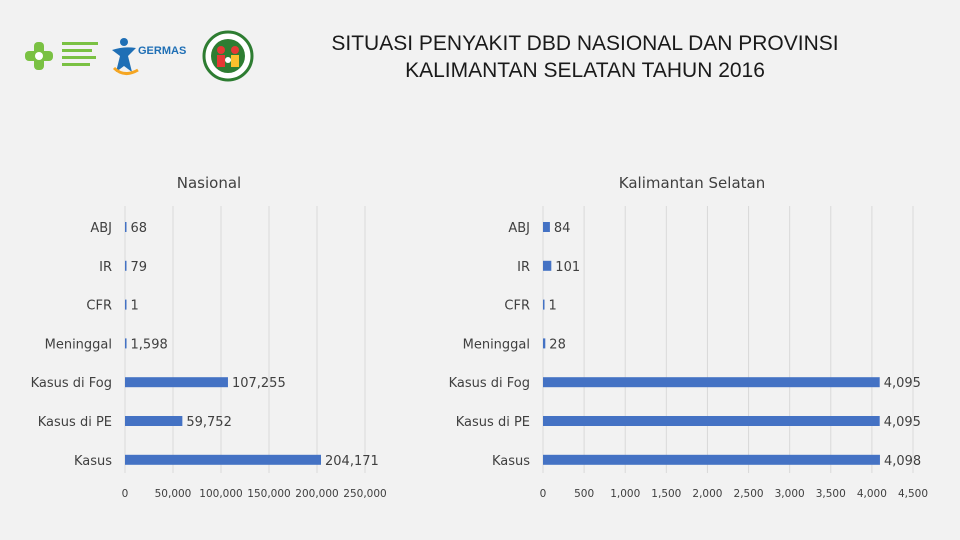 Image resolution: width=960 pixels, height=540 pixels. I want to click on x-tick-label: 250,000, so click(364, 494).